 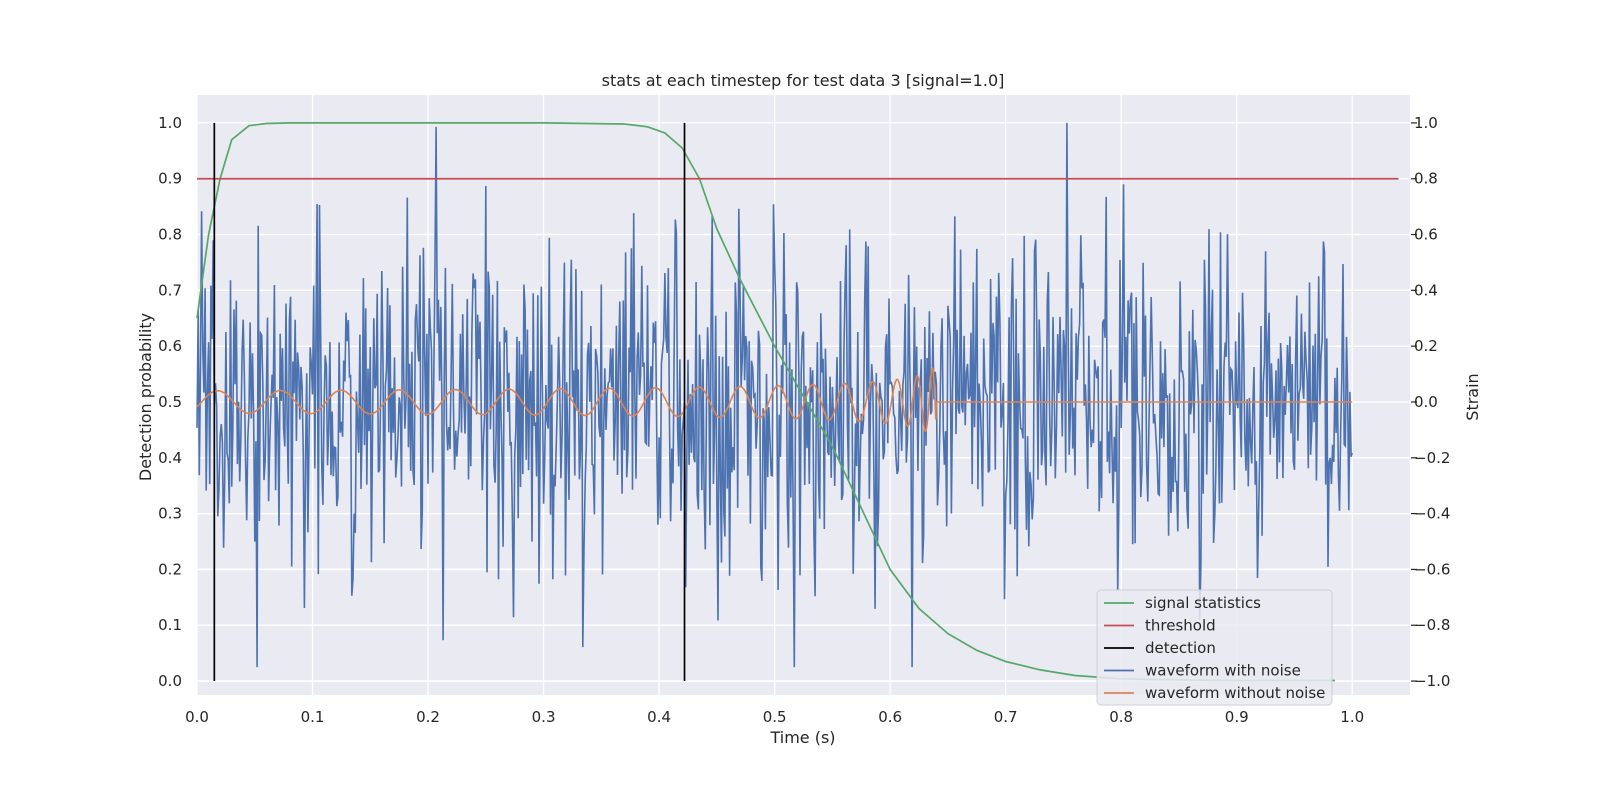 I want to click on x-tick-label: 0.0, so click(x=197, y=717).